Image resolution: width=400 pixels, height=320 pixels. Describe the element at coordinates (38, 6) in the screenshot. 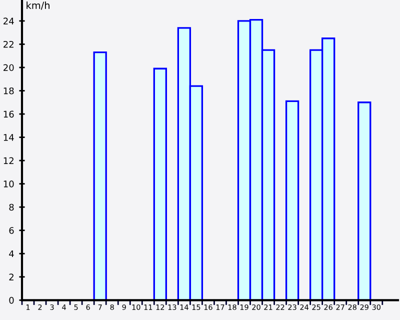

I see `y-axis-title: km/h` at that location.